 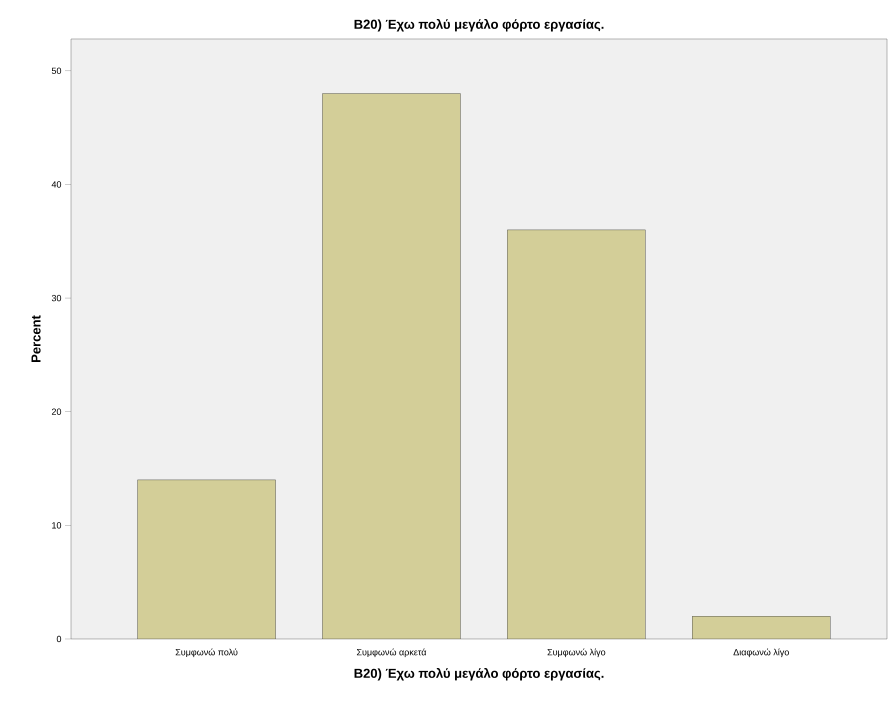 I want to click on y-axis-title: Percent, so click(x=36, y=338).